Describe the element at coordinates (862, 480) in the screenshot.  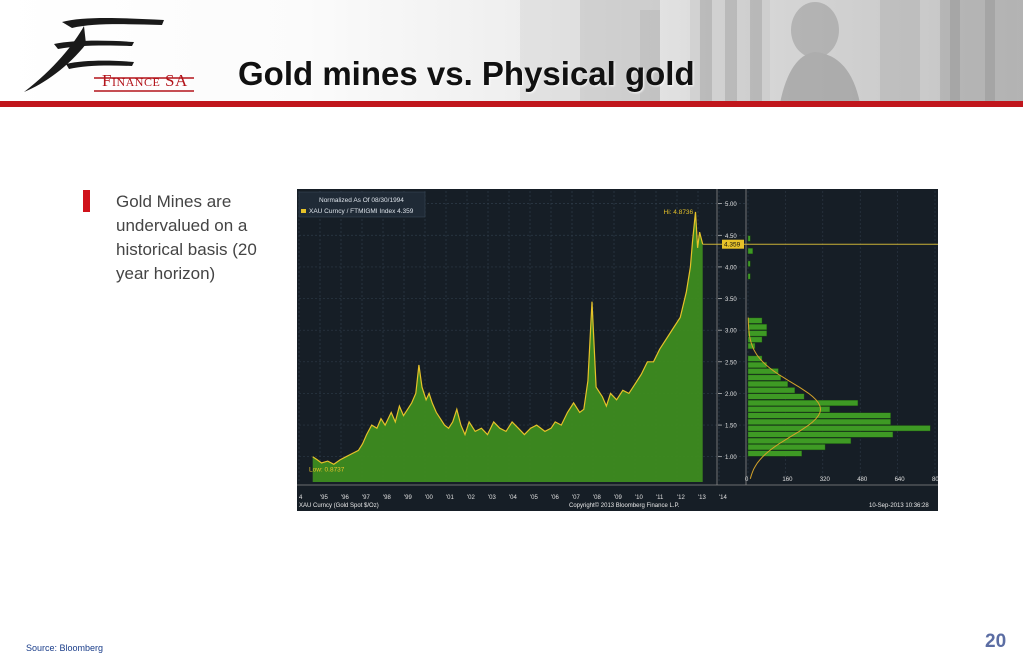
I see `histogram-tick-label: 480` at that location.